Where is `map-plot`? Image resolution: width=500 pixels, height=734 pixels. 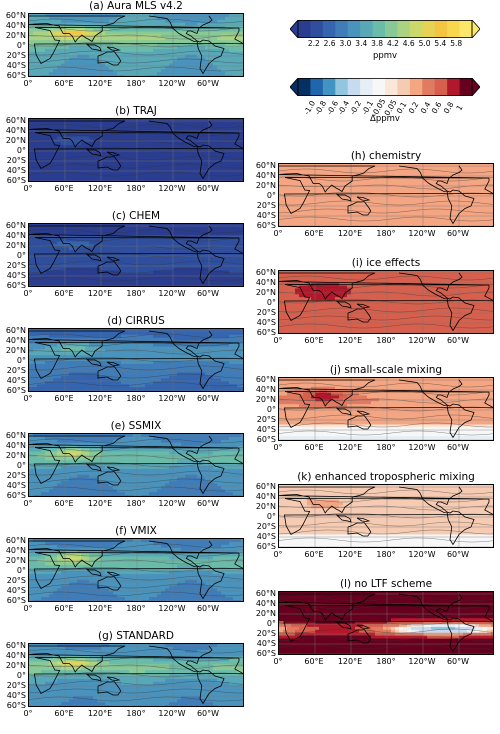 map-plot is located at coordinates (136, 465).